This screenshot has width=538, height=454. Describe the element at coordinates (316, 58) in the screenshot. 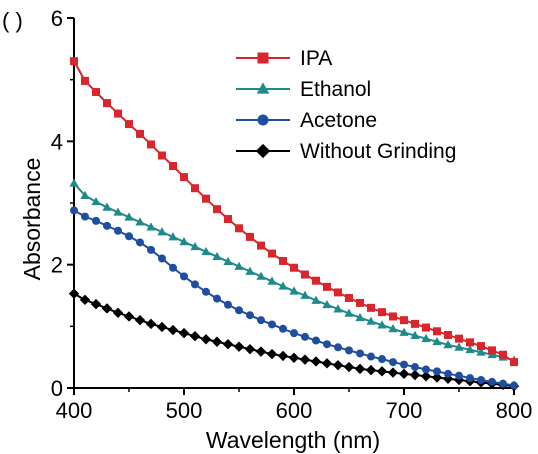

I see `legend-label-ipa: IPA` at that location.